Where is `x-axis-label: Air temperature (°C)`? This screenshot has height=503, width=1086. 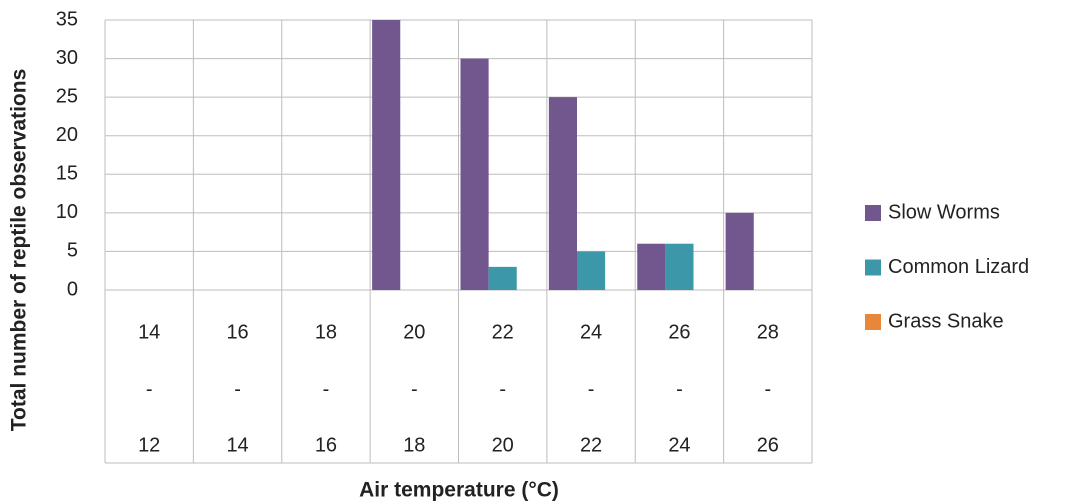
x-axis-label: Air temperature (°C) is located at coordinates (459, 490).